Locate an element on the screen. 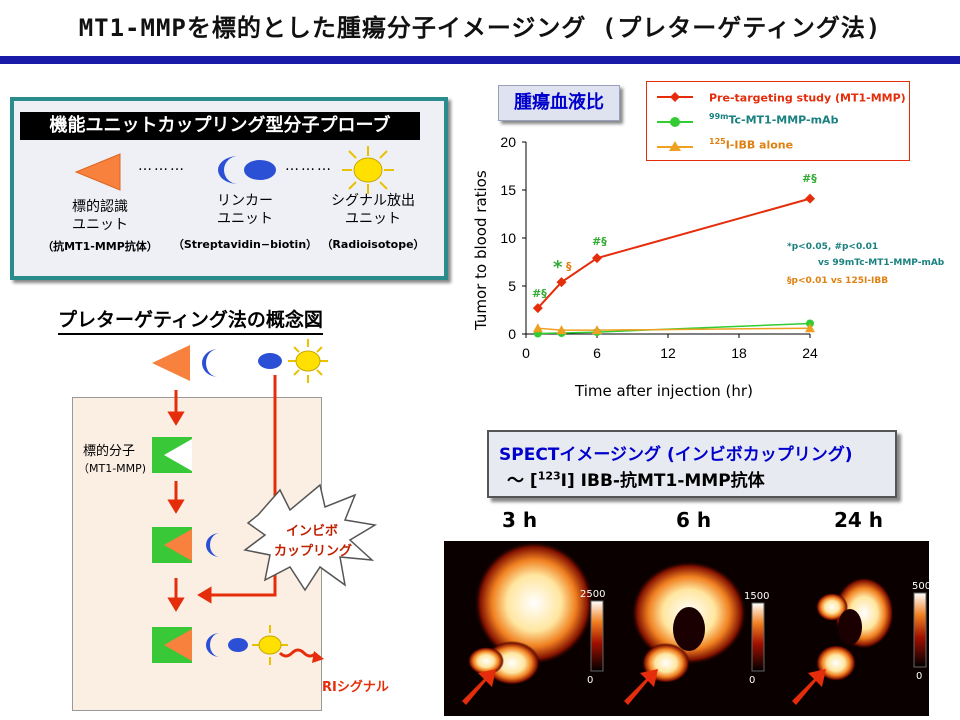 The image size is (960, 720). x-axis-label: Time after injection (hr) is located at coordinates (664, 391).